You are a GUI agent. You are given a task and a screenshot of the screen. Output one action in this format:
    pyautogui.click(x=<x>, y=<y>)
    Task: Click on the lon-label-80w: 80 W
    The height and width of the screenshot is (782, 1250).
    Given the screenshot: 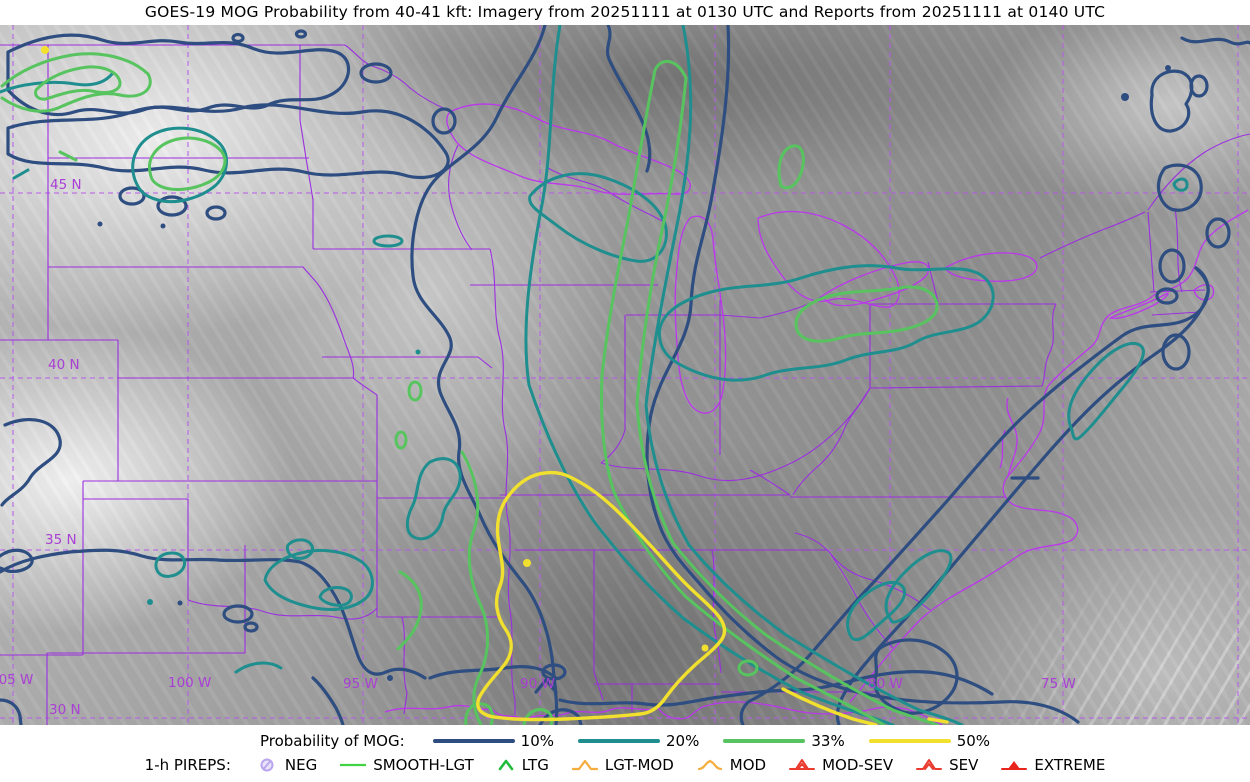 What is the action you would take?
    pyautogui.click(x=885, y=684)
    